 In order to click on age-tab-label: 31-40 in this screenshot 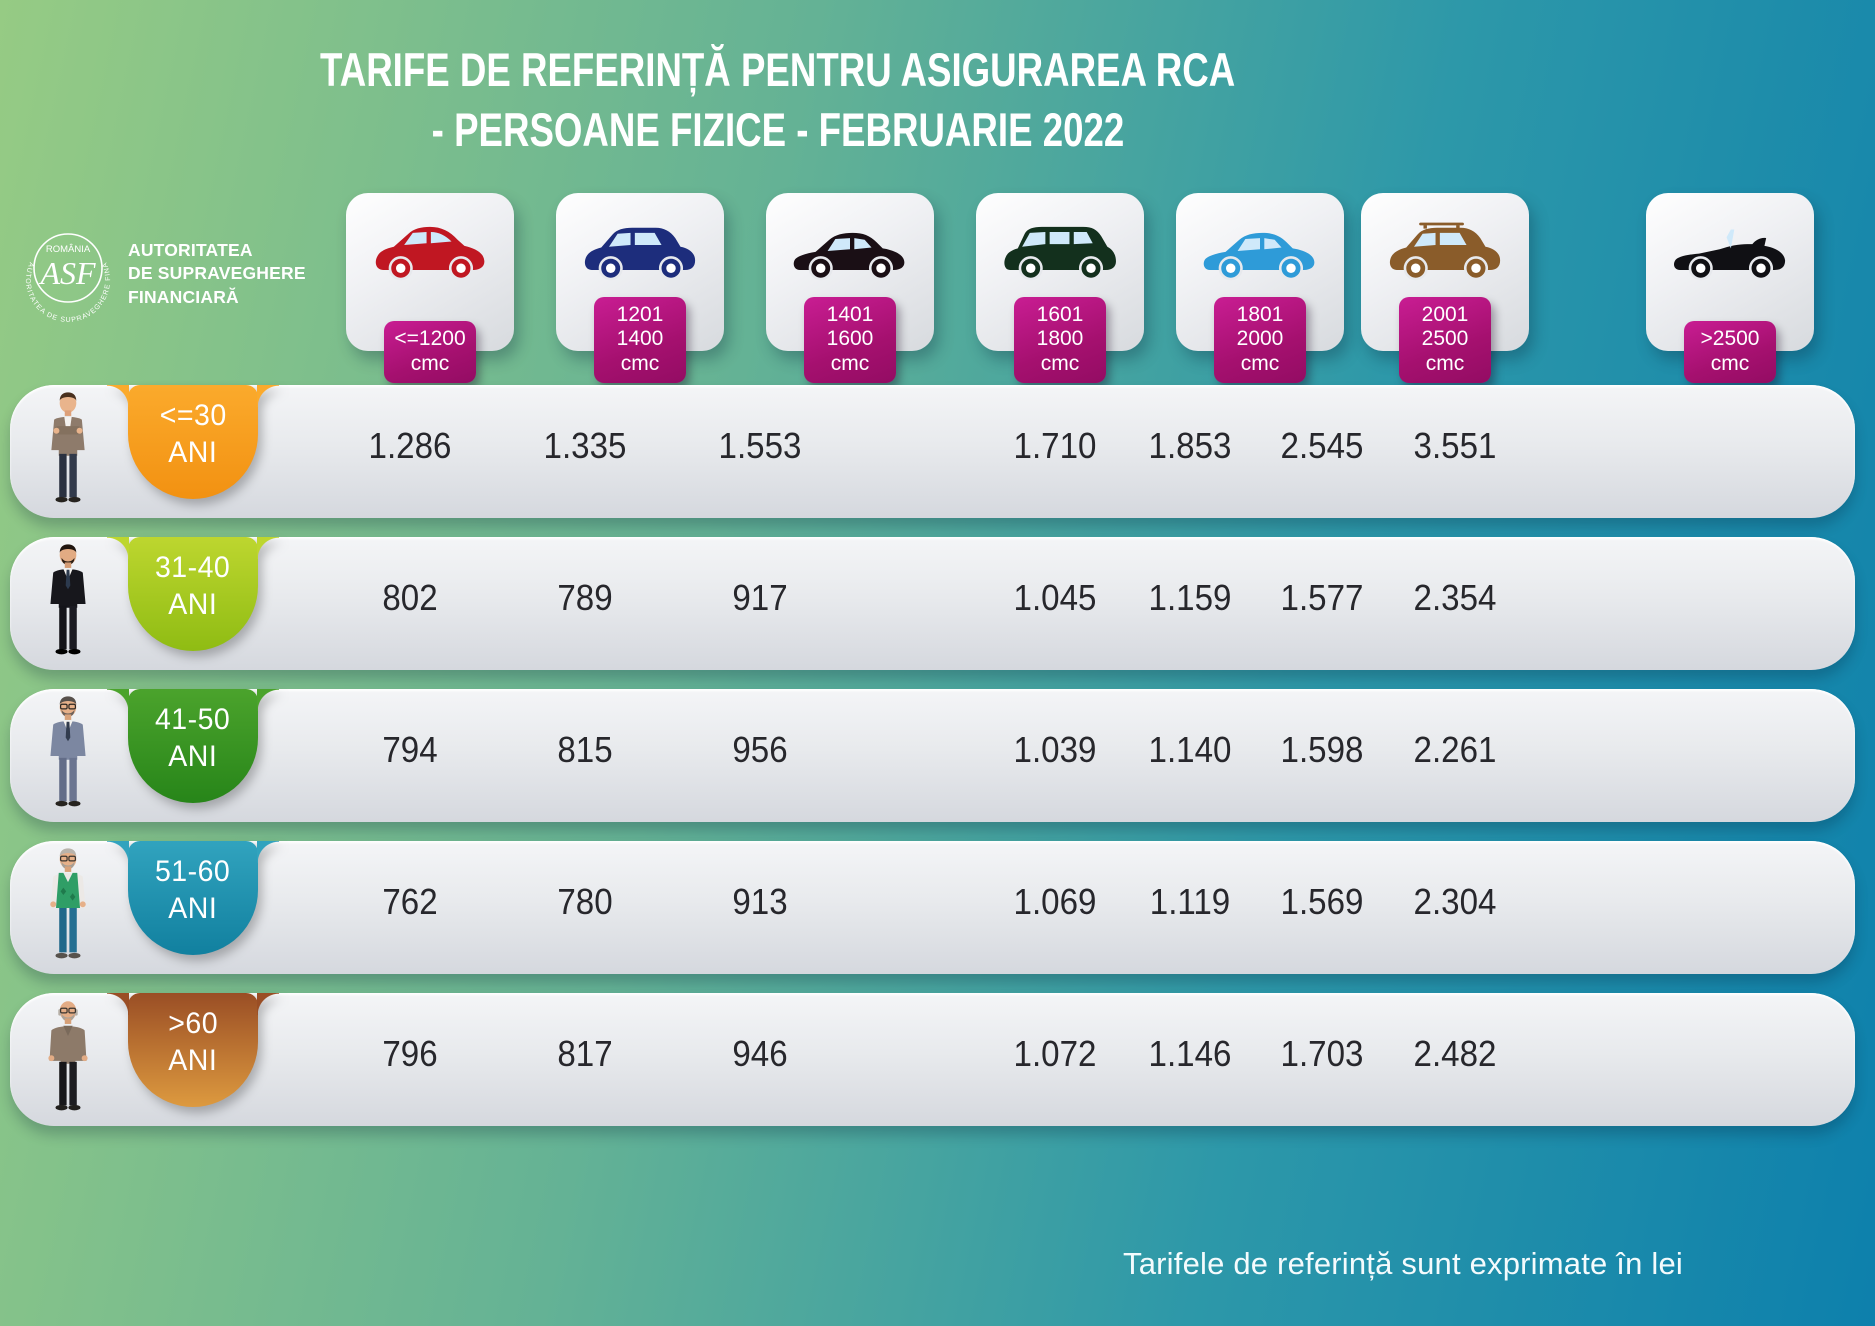, I will do `click(193, 567)`.